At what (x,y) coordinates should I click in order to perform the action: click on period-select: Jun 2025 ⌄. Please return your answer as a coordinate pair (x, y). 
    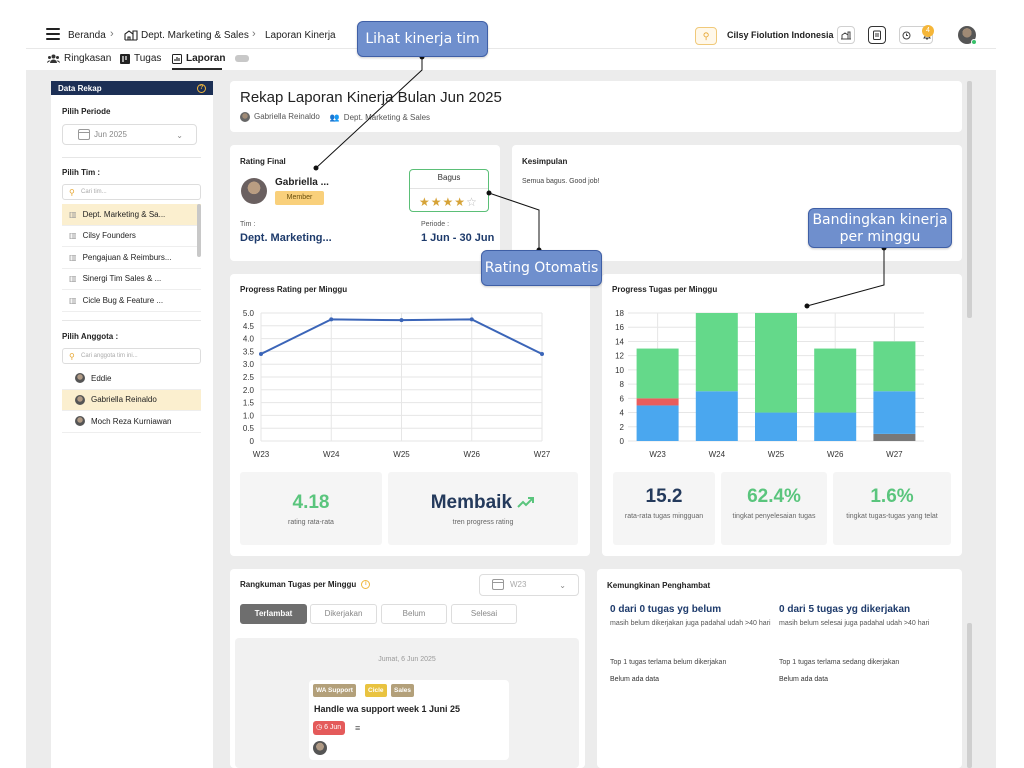
    Looking at the image, I should click on (129, 134).